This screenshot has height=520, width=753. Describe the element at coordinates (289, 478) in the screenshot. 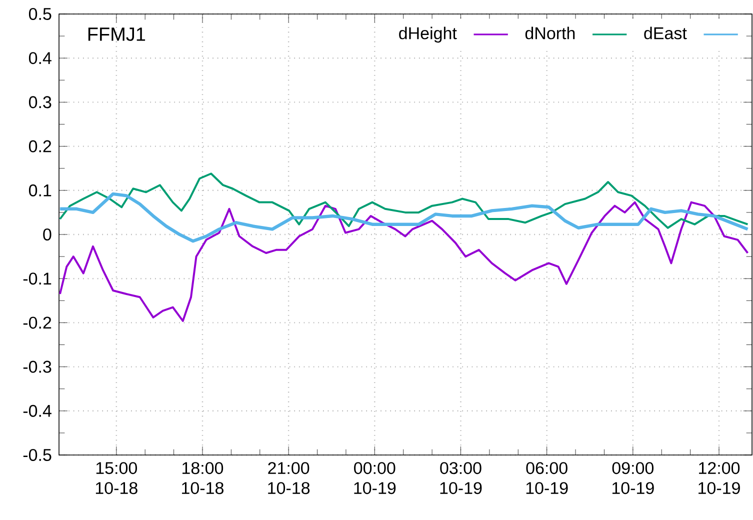

I see `x-tick-label: 21:00 10-18` at that location.